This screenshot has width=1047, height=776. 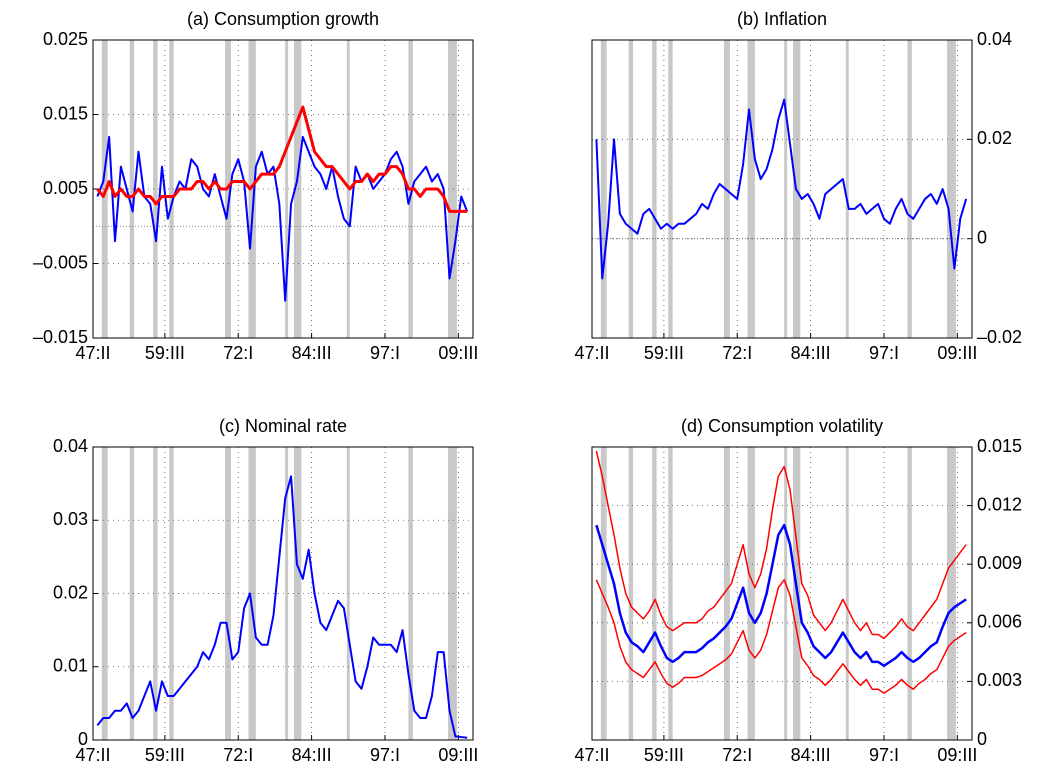 I want to click on y-tick-label: 0.003, so click(x=999, y=680).